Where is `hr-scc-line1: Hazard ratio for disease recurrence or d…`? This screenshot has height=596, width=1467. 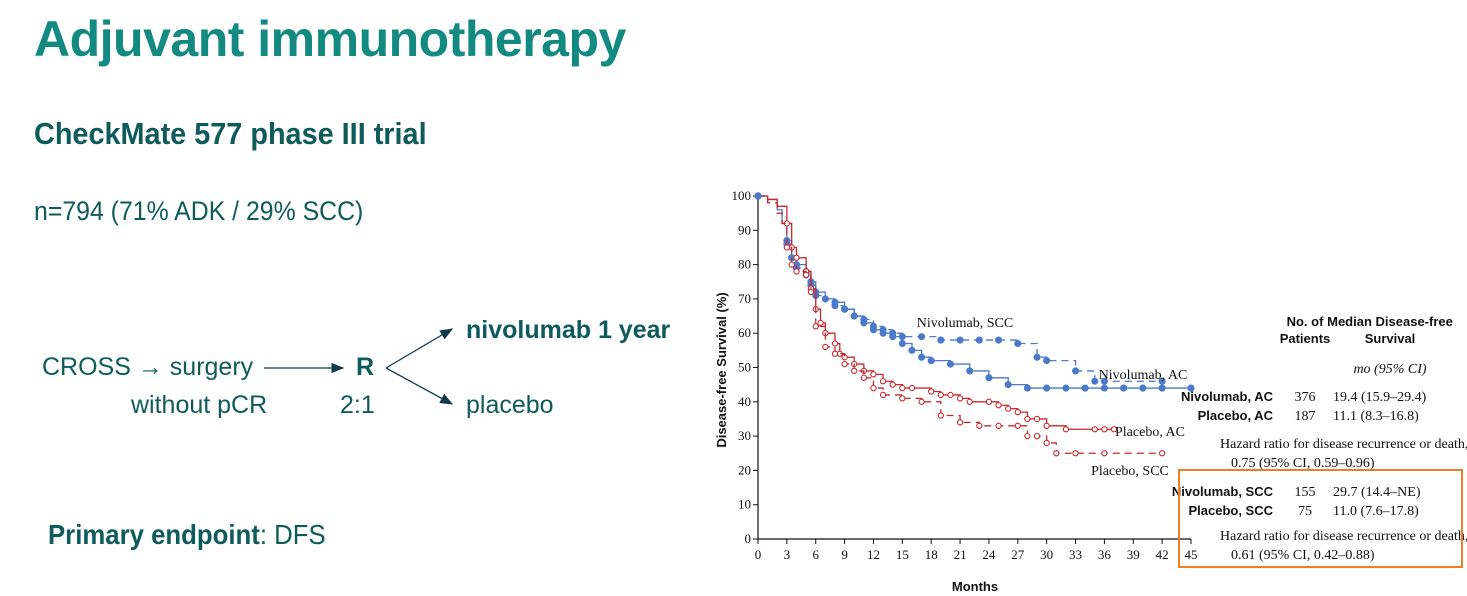
hr-scc-line1: Hazard ratio for disease recurrence or d… is located at coordinates (1343, 536).